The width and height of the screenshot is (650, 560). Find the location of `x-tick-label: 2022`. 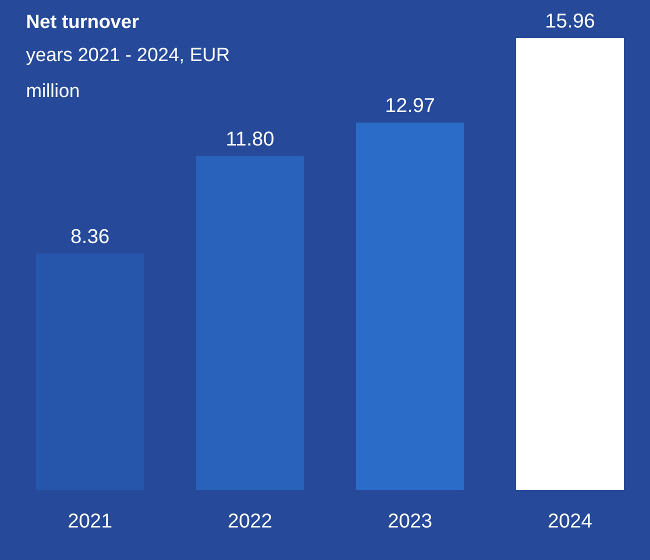

x-tick-label: 2022 is located at coordinates (250, 521).